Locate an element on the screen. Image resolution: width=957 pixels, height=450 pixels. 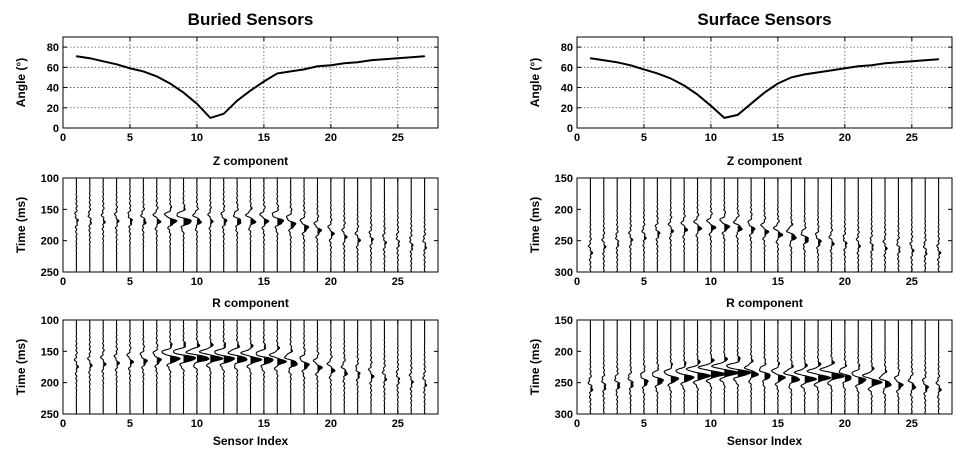
component-title: Z component is located at coordinates (764, 161).